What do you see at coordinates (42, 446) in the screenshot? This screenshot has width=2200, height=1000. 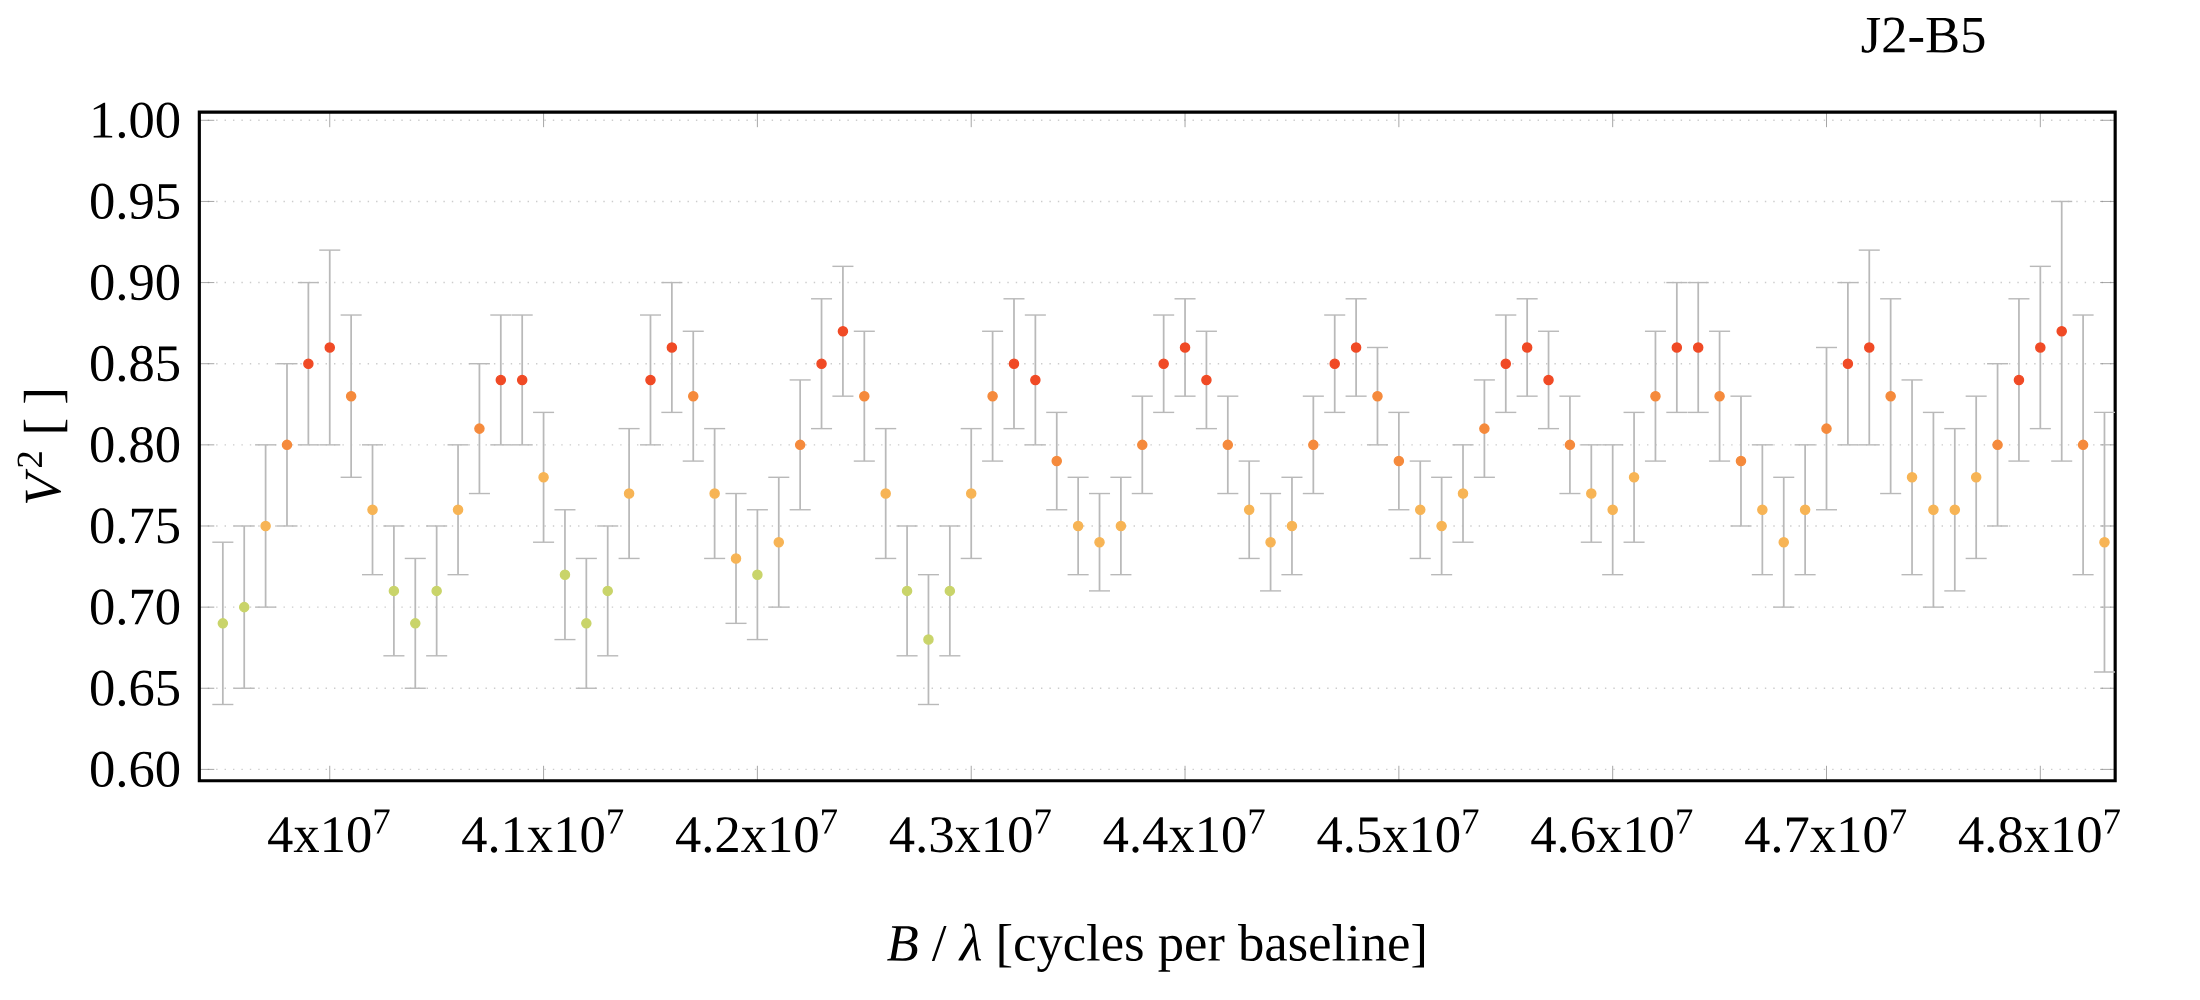 I see `y-axis-title: V$^{2}$ [ ]` at bounding box center [42, 446].